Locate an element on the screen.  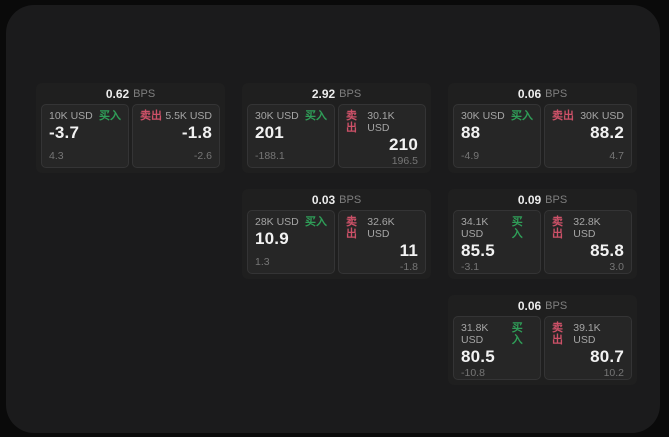
buy-quote-tile: 31.8K USD 买入 80.5 -10.8 is located at coordinates (497, 348).